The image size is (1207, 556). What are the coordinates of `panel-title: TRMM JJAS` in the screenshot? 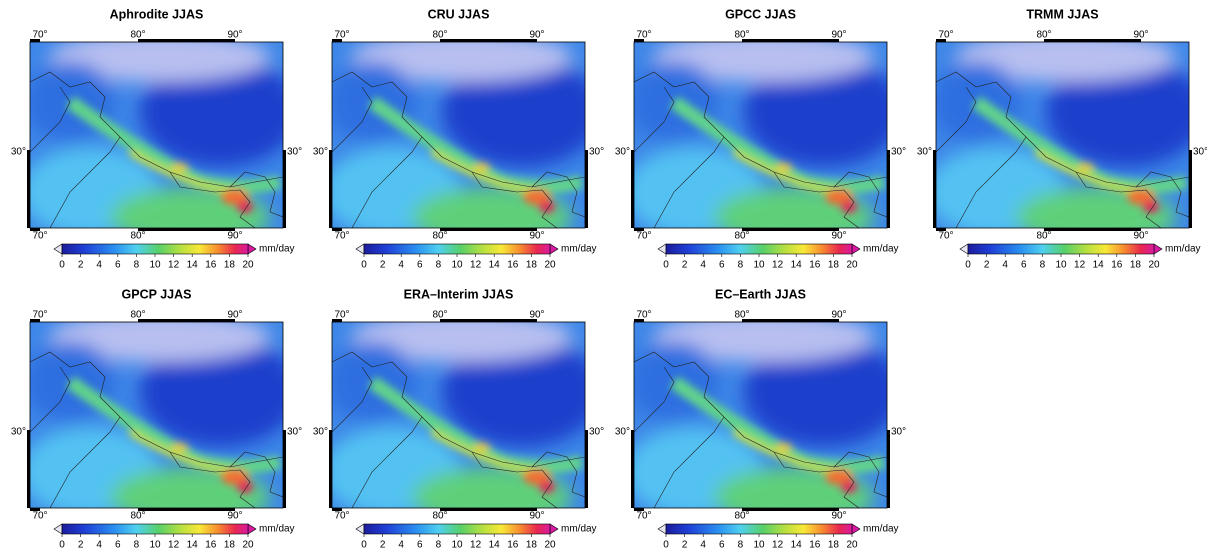 It's located at (1062, 14).